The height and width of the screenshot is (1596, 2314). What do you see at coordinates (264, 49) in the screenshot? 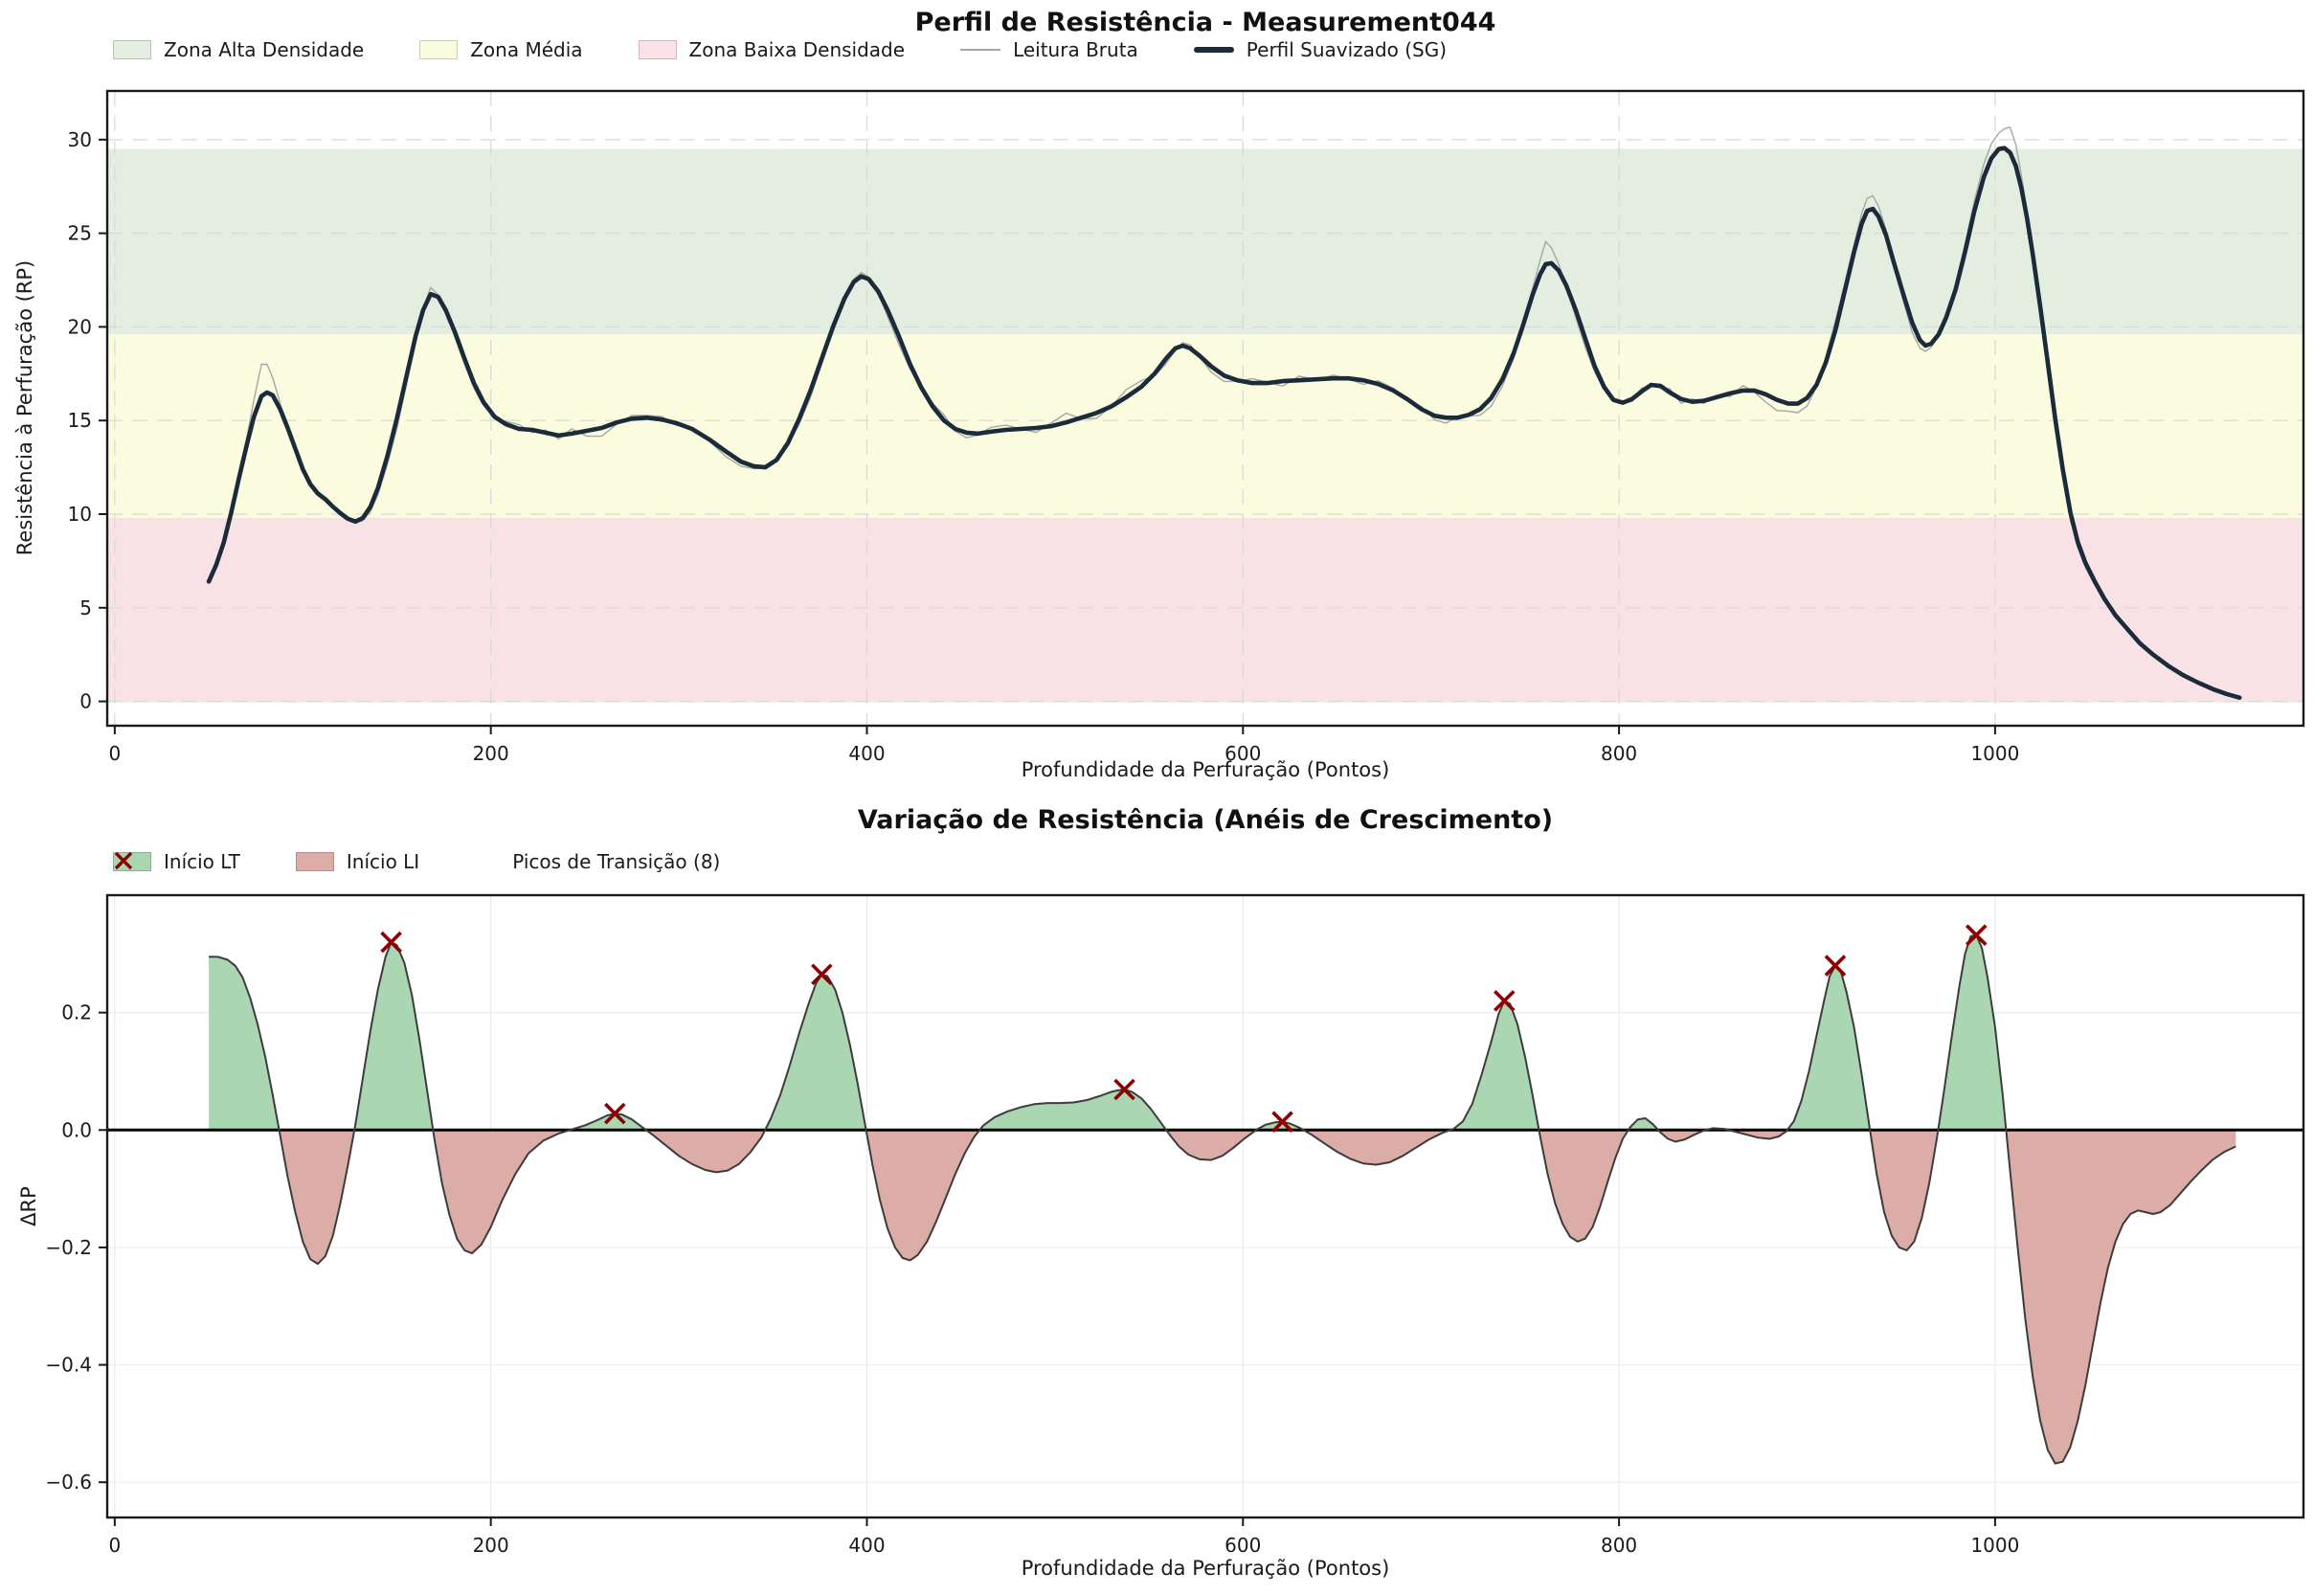
I see `legend-label: Zona Alta Densidade` at bounding box center [264, 49].